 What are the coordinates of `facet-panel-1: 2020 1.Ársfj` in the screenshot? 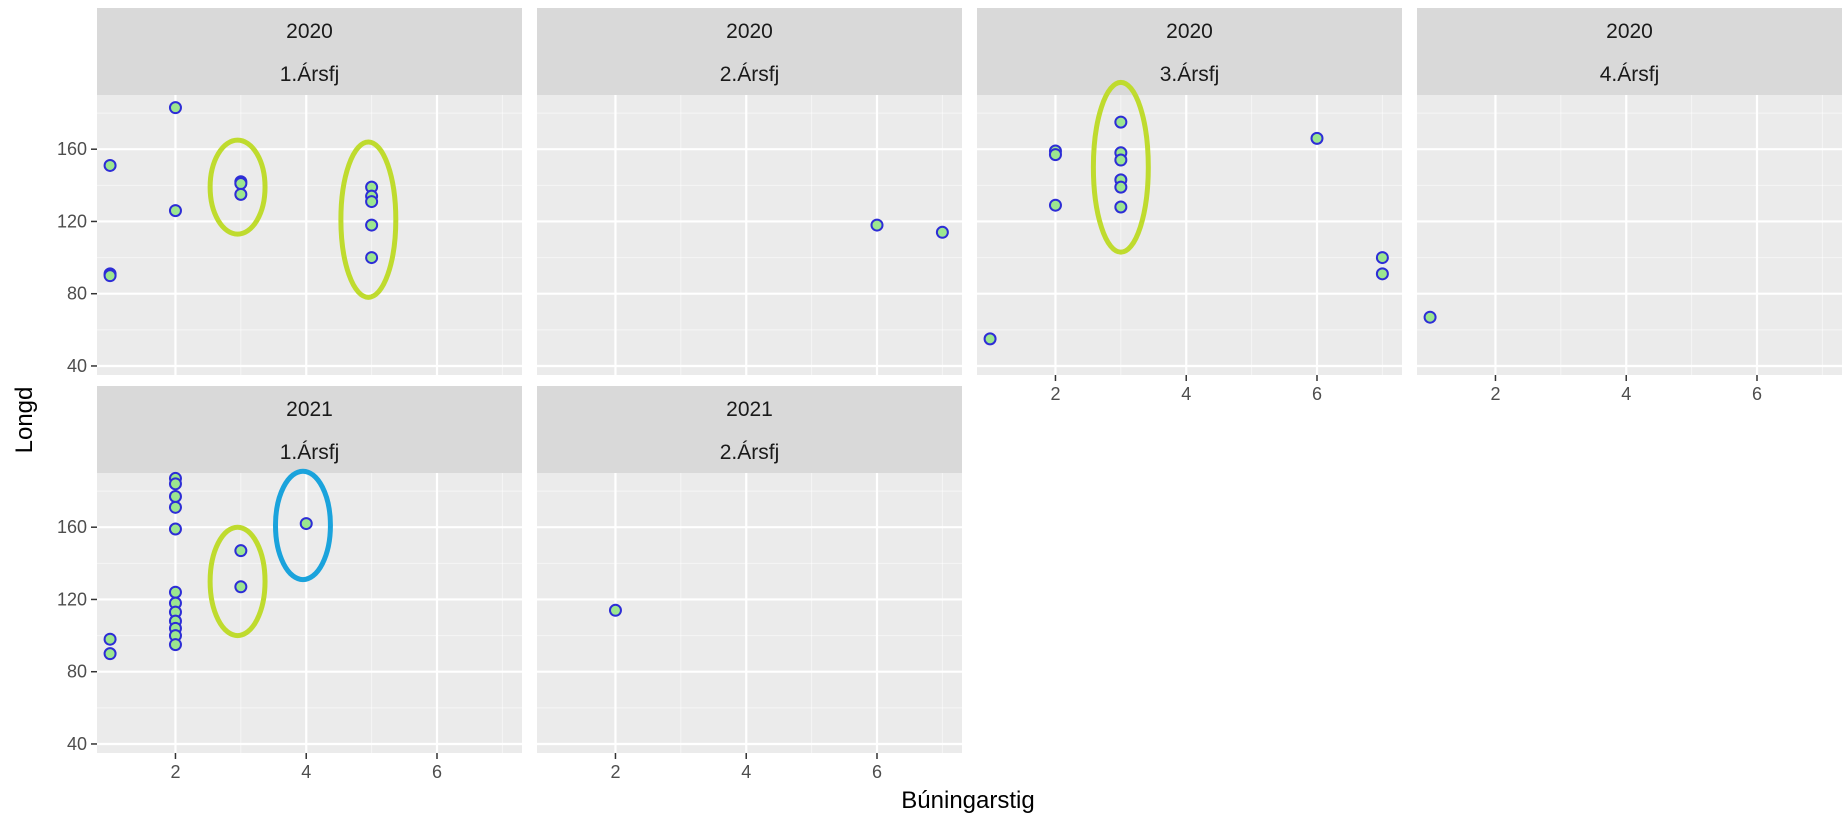 It's located at (309, 191).